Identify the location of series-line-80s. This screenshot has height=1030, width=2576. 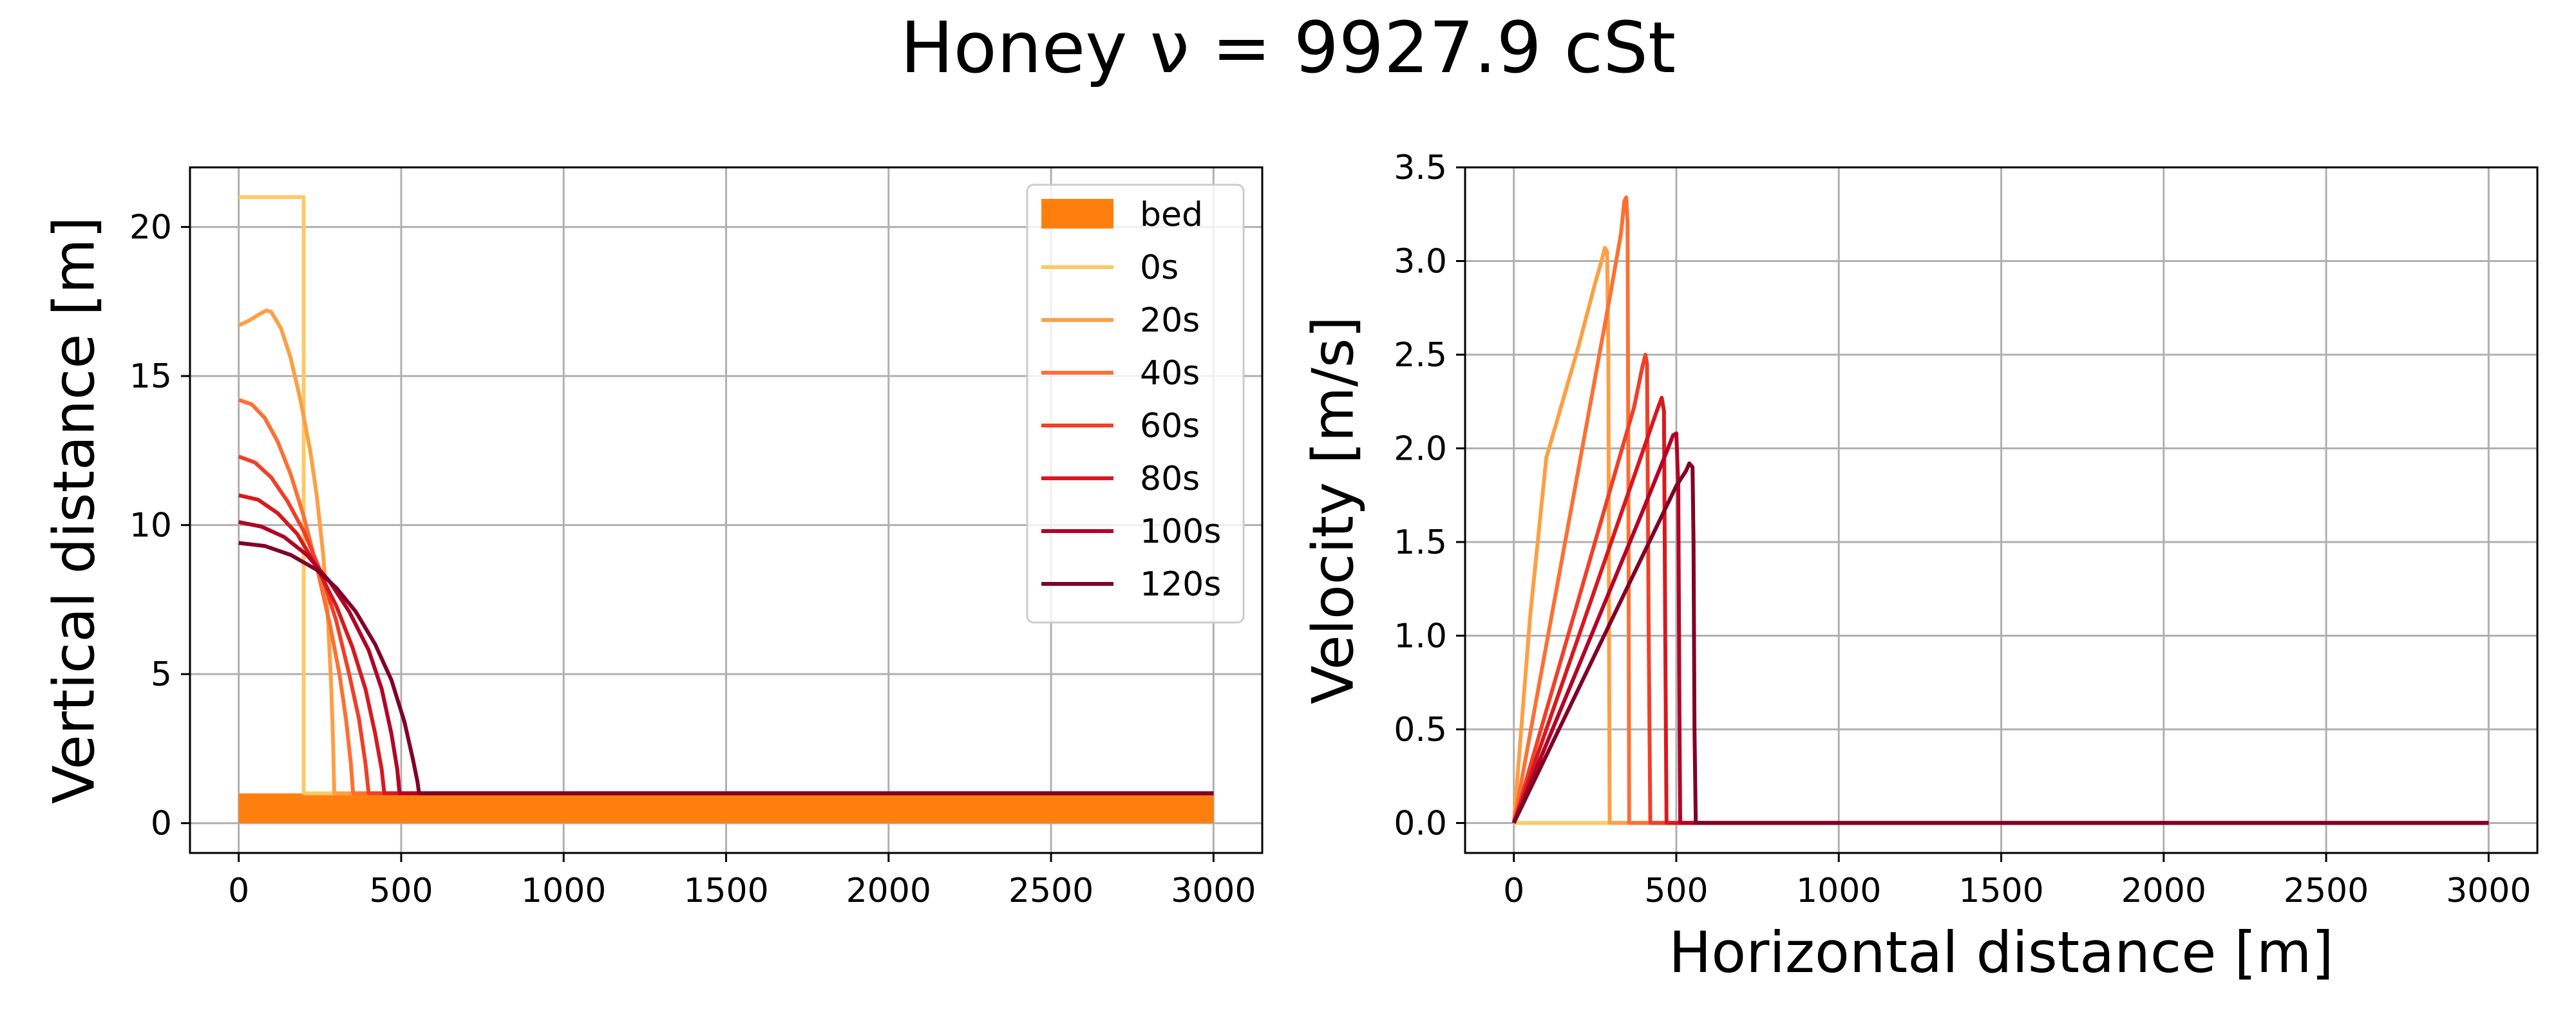
(726, 644).